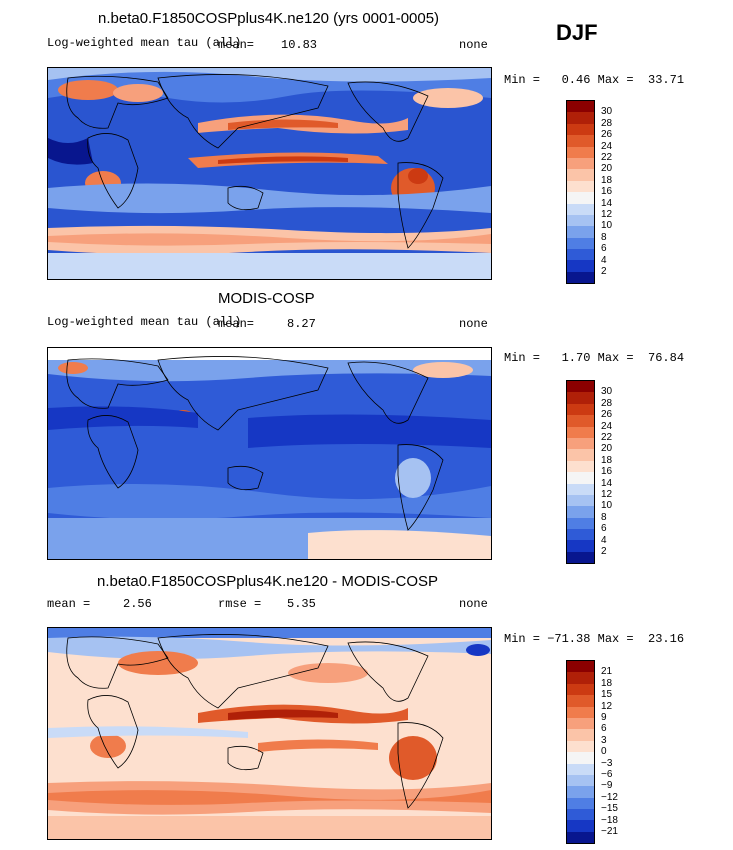 The height and width of the screenshot is (850, 733). What do you see at coordinates (607, 112) in the screenshot?
I see `panel-1-colorbar-tick: 30` at bounding box center [607, 112].